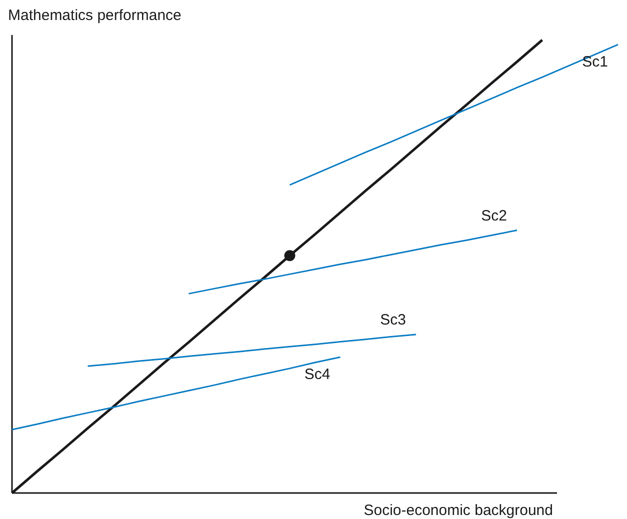 The height and width of the screenshot is (519, 627). Describe the element at coordinates (595, 62) in the screenshot. I see `series-label: Sc1` at that location.